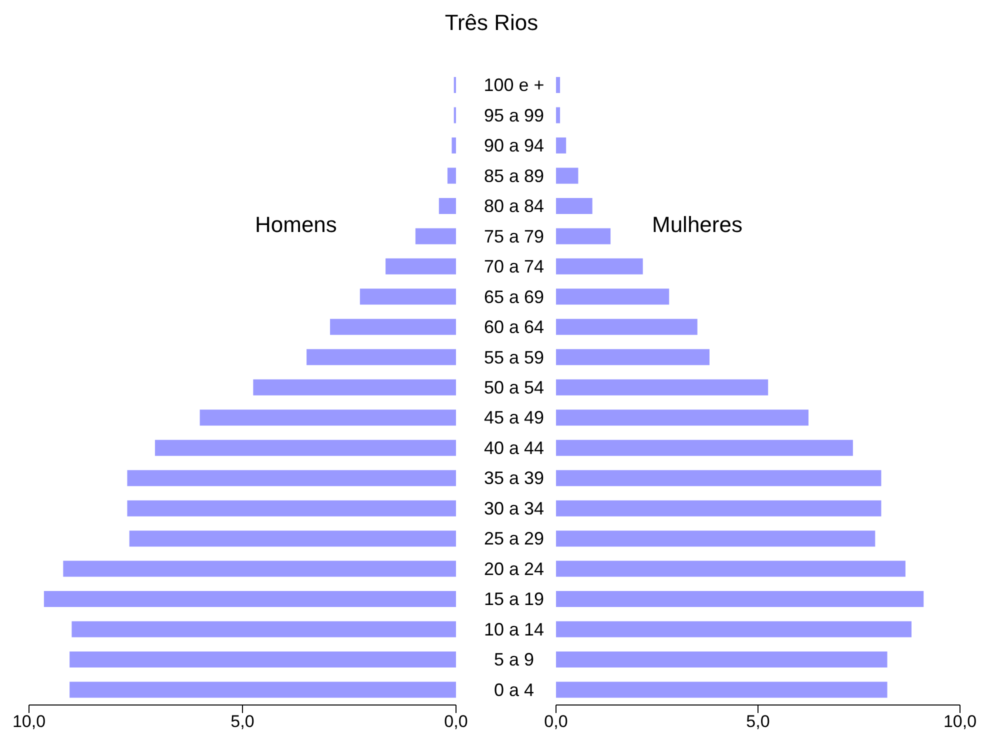 This screenshot has width=983, height=745. What do you see at coordinates (514, 538) in the screenshot?
I see `y-tick-label: 25 a 29` at bounding box center [514, 538].